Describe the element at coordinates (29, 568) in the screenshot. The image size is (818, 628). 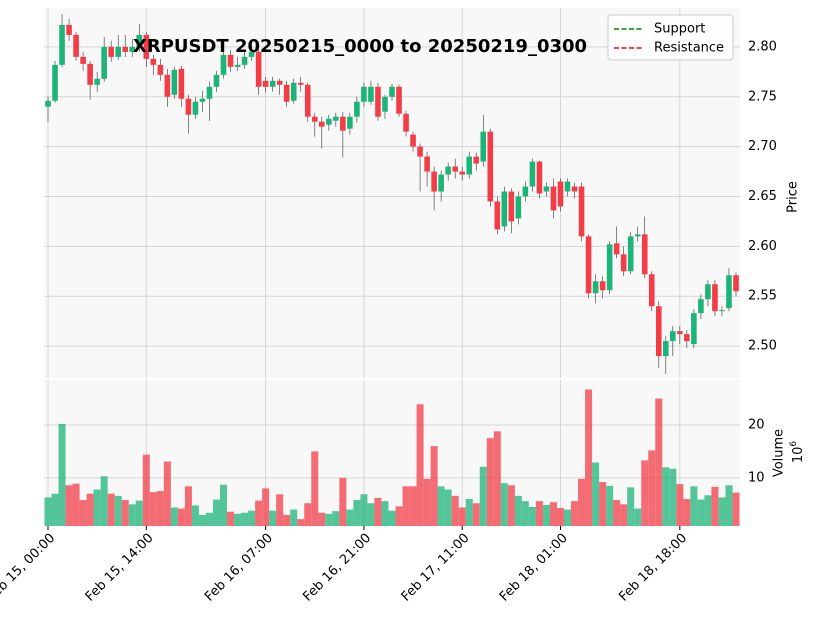
I see `x-tick-label: Feb 15, 00:00` at that location.